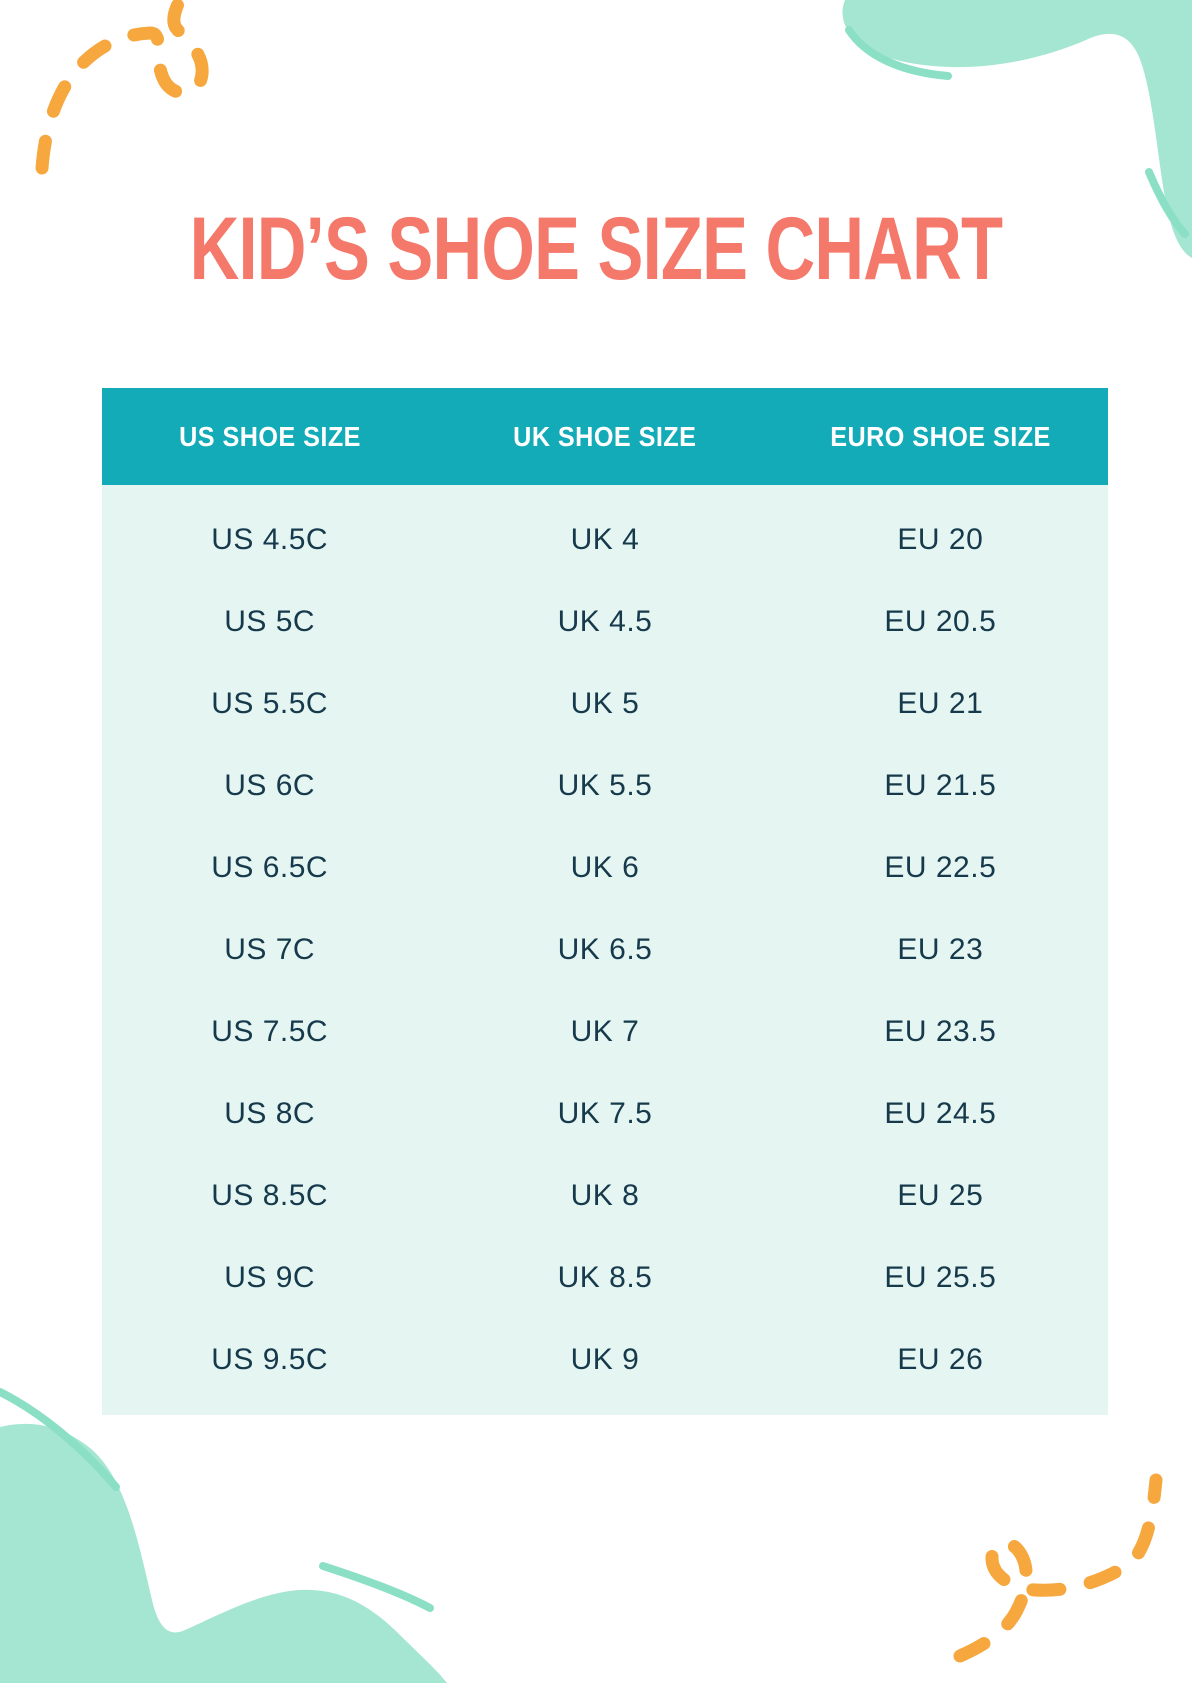 This screenshot has height=1683, width=1192. I want to click on size-cell: UK 9, so click(605, 1359).